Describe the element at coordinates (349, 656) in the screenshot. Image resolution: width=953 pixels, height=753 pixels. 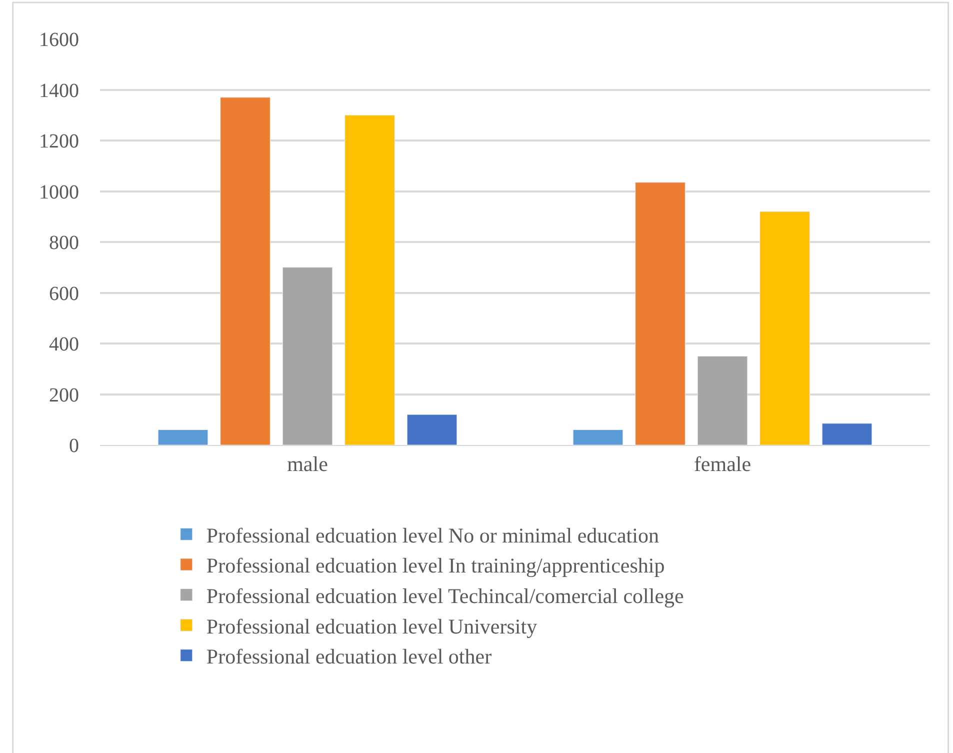
I see `legend-label: Professional edcuation level other` at that location.